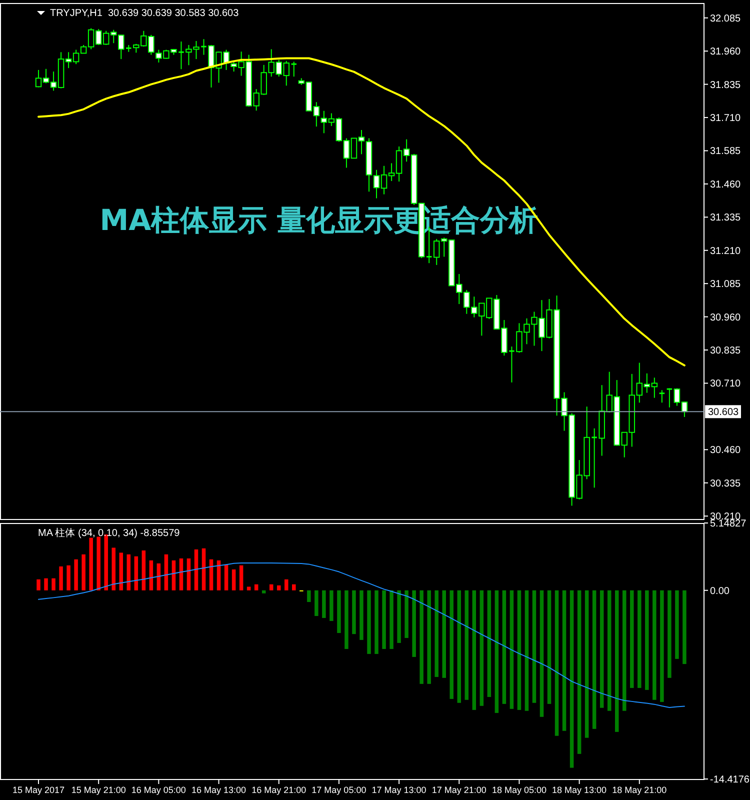 The height and width of the screenshot is (800, 750). I want to click on y-tick-label: 31.210, so click(726, 251).